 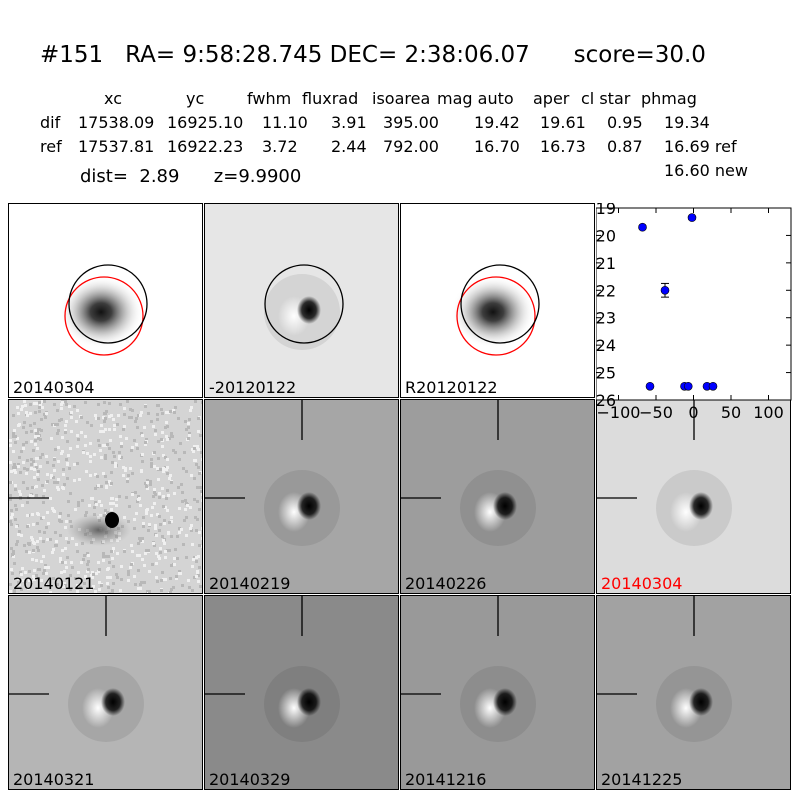 What do you see at coordinates (280, 146) in the screenshot?
I see `table-cell: 3.72` at bounding box center [280, 146].